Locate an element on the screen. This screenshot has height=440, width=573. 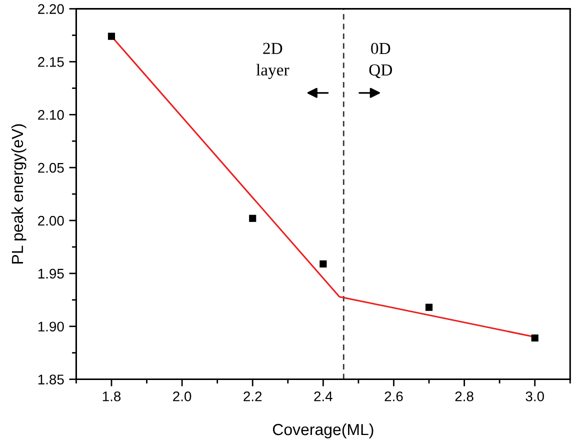
annotation: 2D layer is located at coordinates (273, 60).